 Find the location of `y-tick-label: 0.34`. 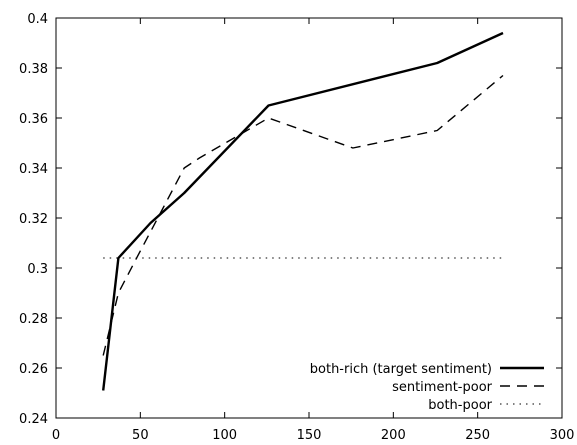

y-tick-label: 0.34 is located at coordinates (33, 169).